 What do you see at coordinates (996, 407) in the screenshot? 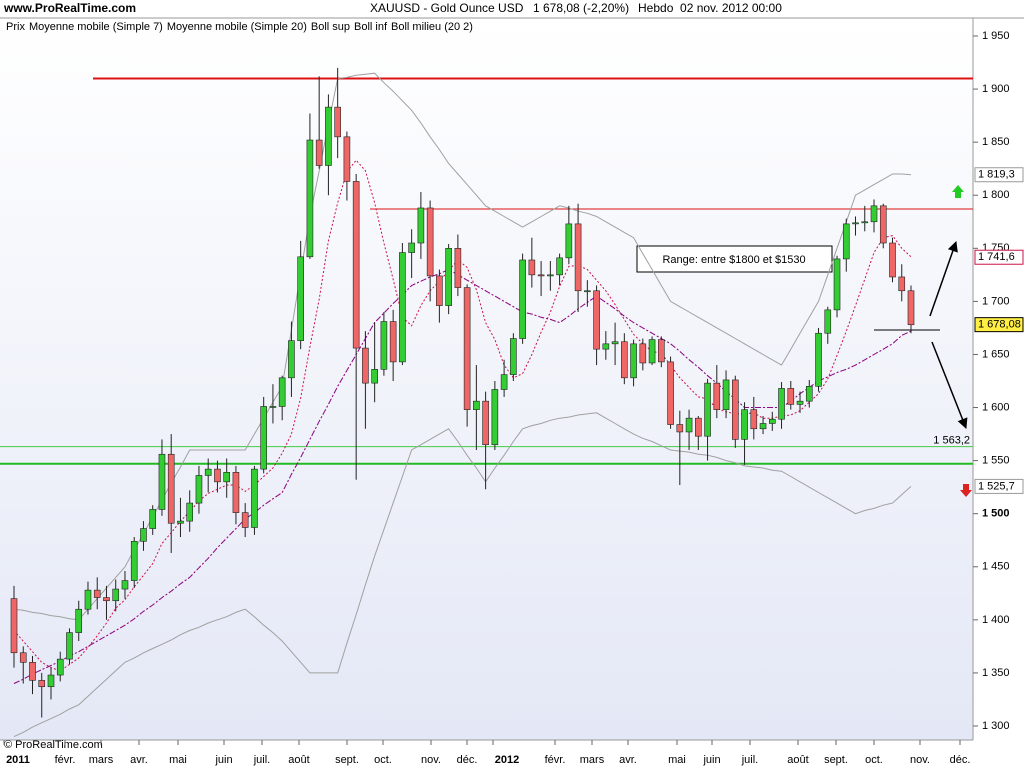
I see `y-tick-label: 1 600` at bounding box center [996, 407].